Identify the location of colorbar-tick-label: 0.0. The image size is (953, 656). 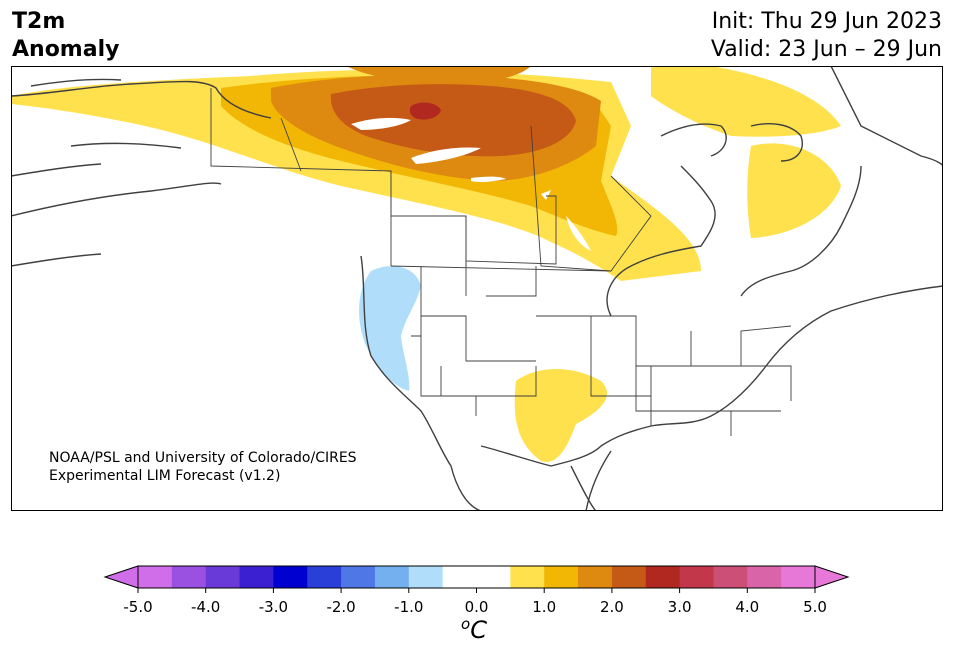
(476, 607).